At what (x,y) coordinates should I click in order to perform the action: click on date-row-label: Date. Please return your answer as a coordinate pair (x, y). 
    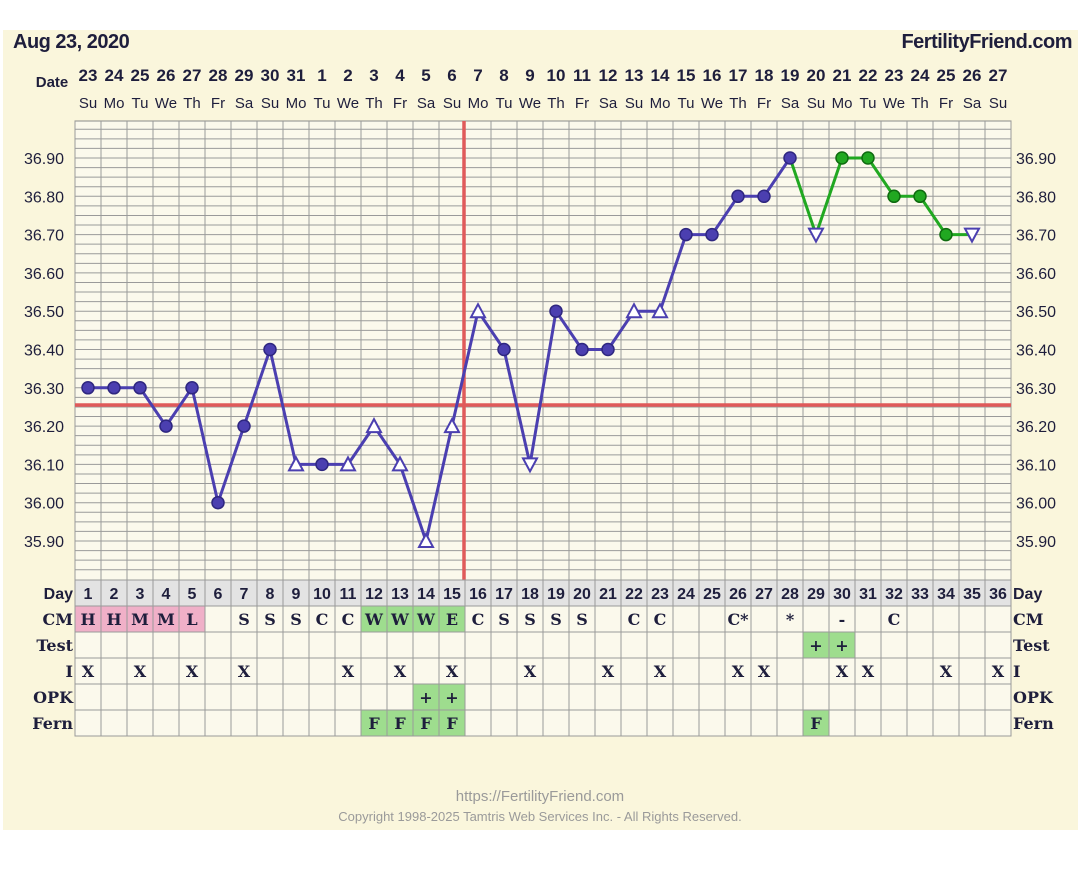
    Looking at the image, I should click on (52, 82).